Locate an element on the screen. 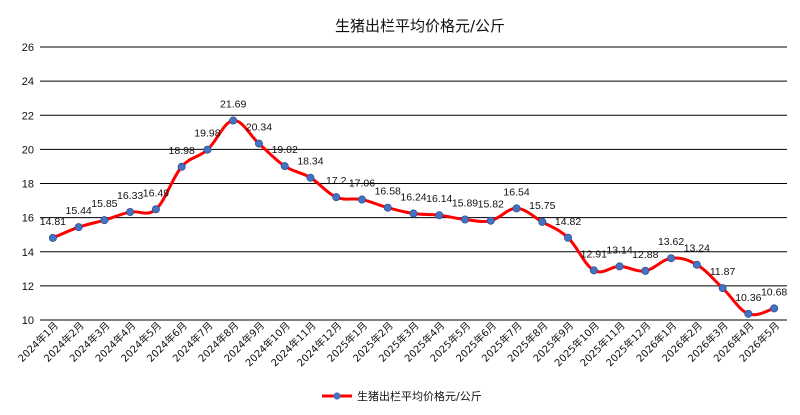 This screenshot has width=800, height=415. y-tick-label: 24 is located at coordinates (28, 82).